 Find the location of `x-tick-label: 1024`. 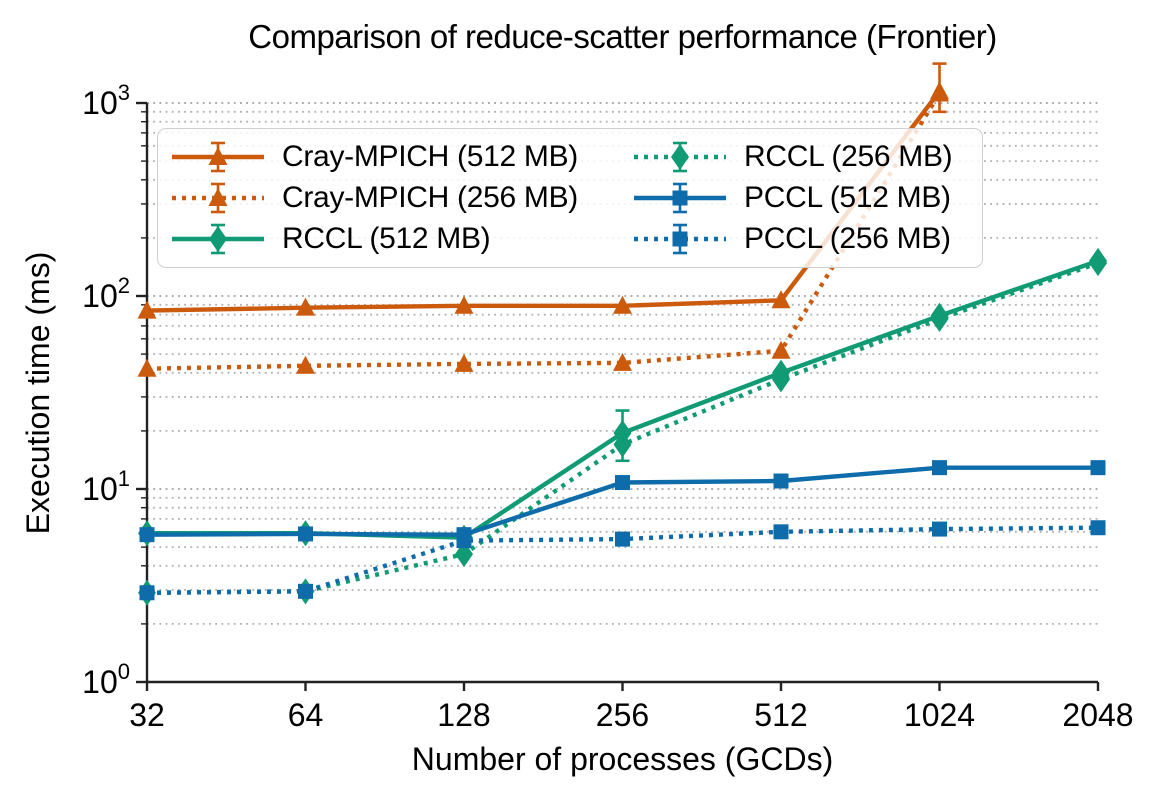

x-tick-label: 1024 is located at coordinates (939, 715).